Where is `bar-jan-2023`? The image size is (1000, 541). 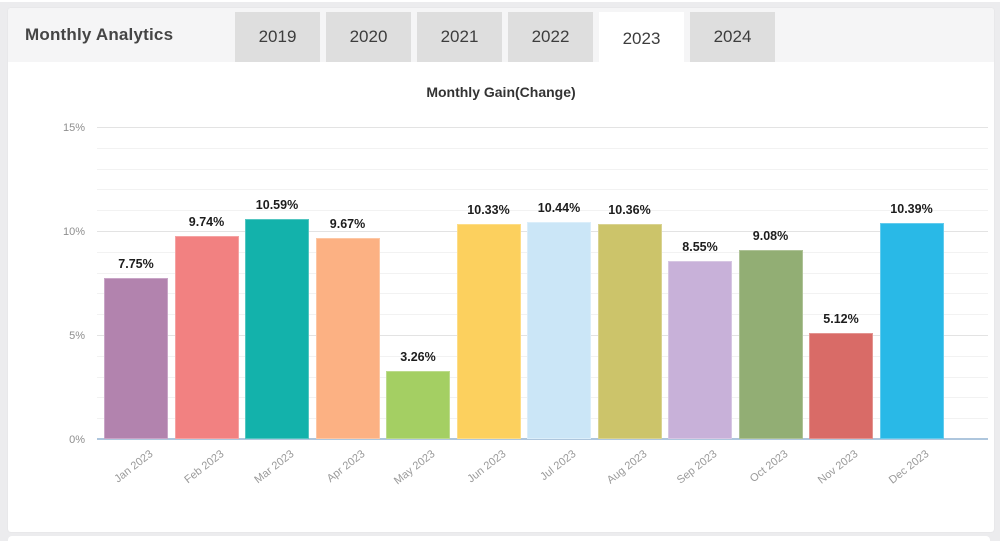
bar-jan-2023 is located at coordinates (136, 358).